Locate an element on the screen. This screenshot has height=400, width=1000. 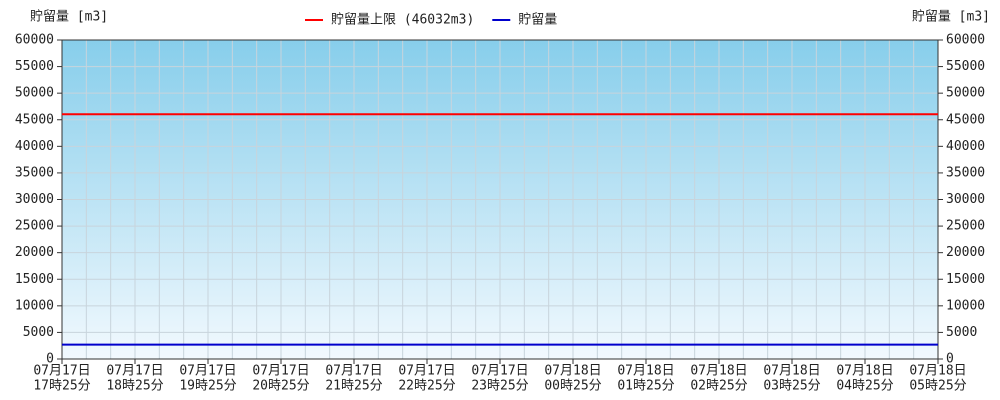
y2-tick-label: 35000 is located at coordinates (965, 172).